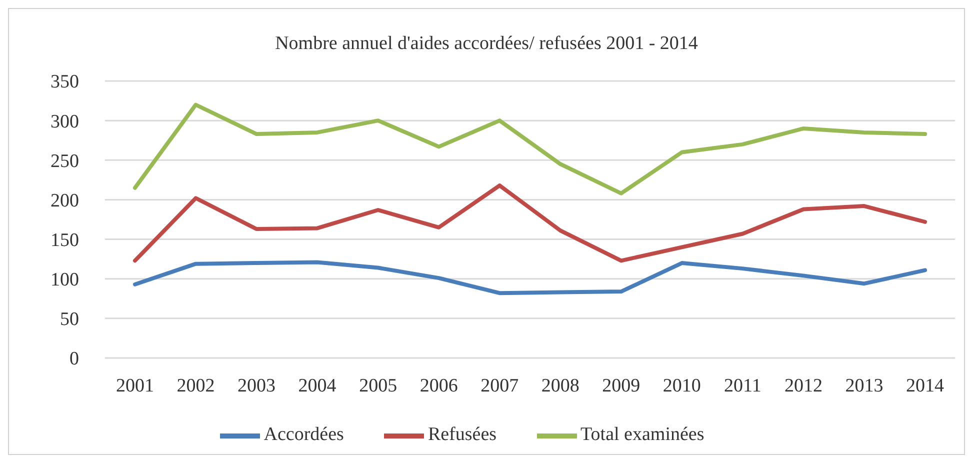 Image resolution: width=973 pixels, height=463 pixels. What do you see at coordinates (439, 385) in the screenshot?
I see `x-tick-label: 2006` at bounding box center [439, 385].